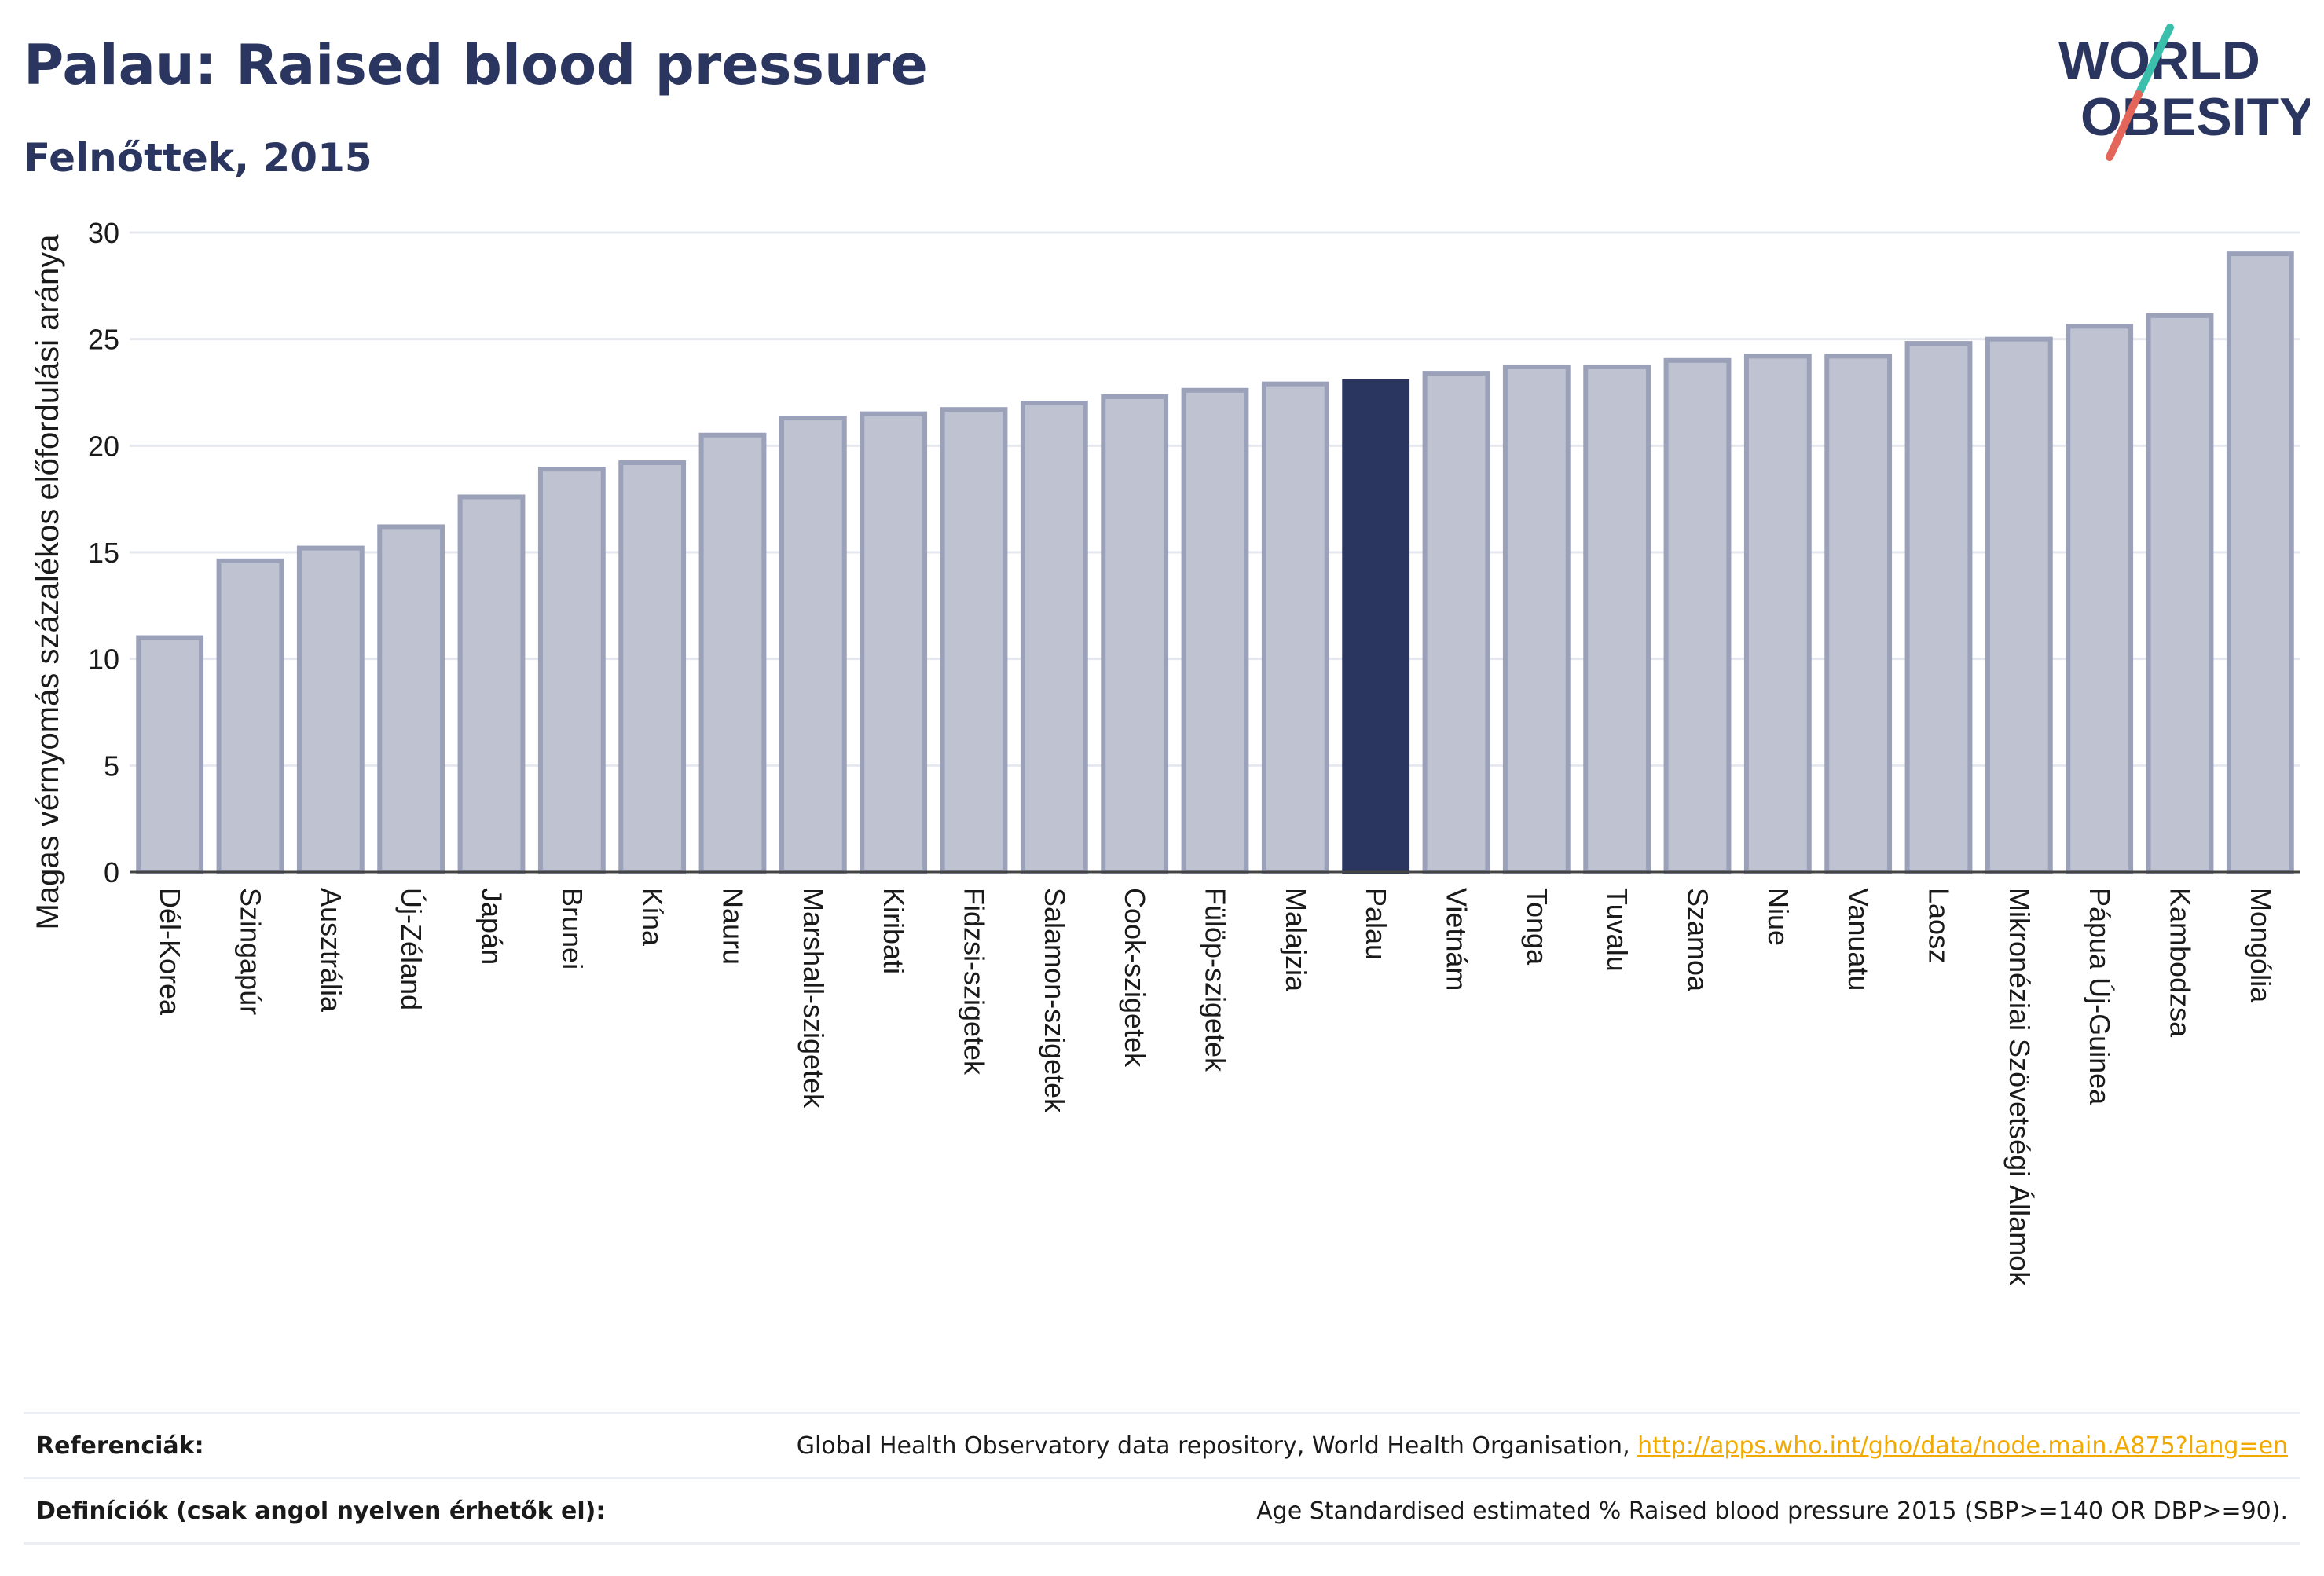 The image size is (2324, 1576). I want to click on y-tick-label: 25, so click(103, 340).